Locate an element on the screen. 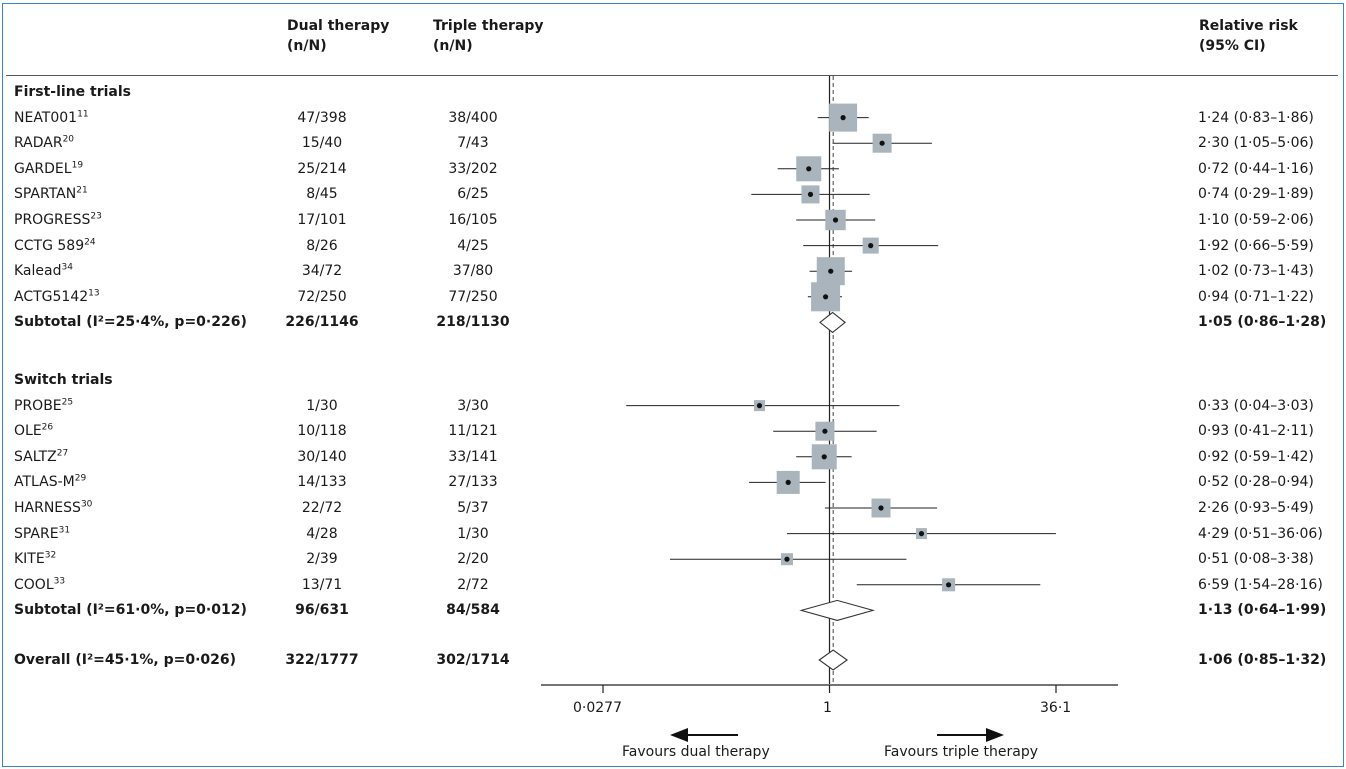 The image size is (1346, 769). study-reference: 34 is located at coordinates (67, 267).